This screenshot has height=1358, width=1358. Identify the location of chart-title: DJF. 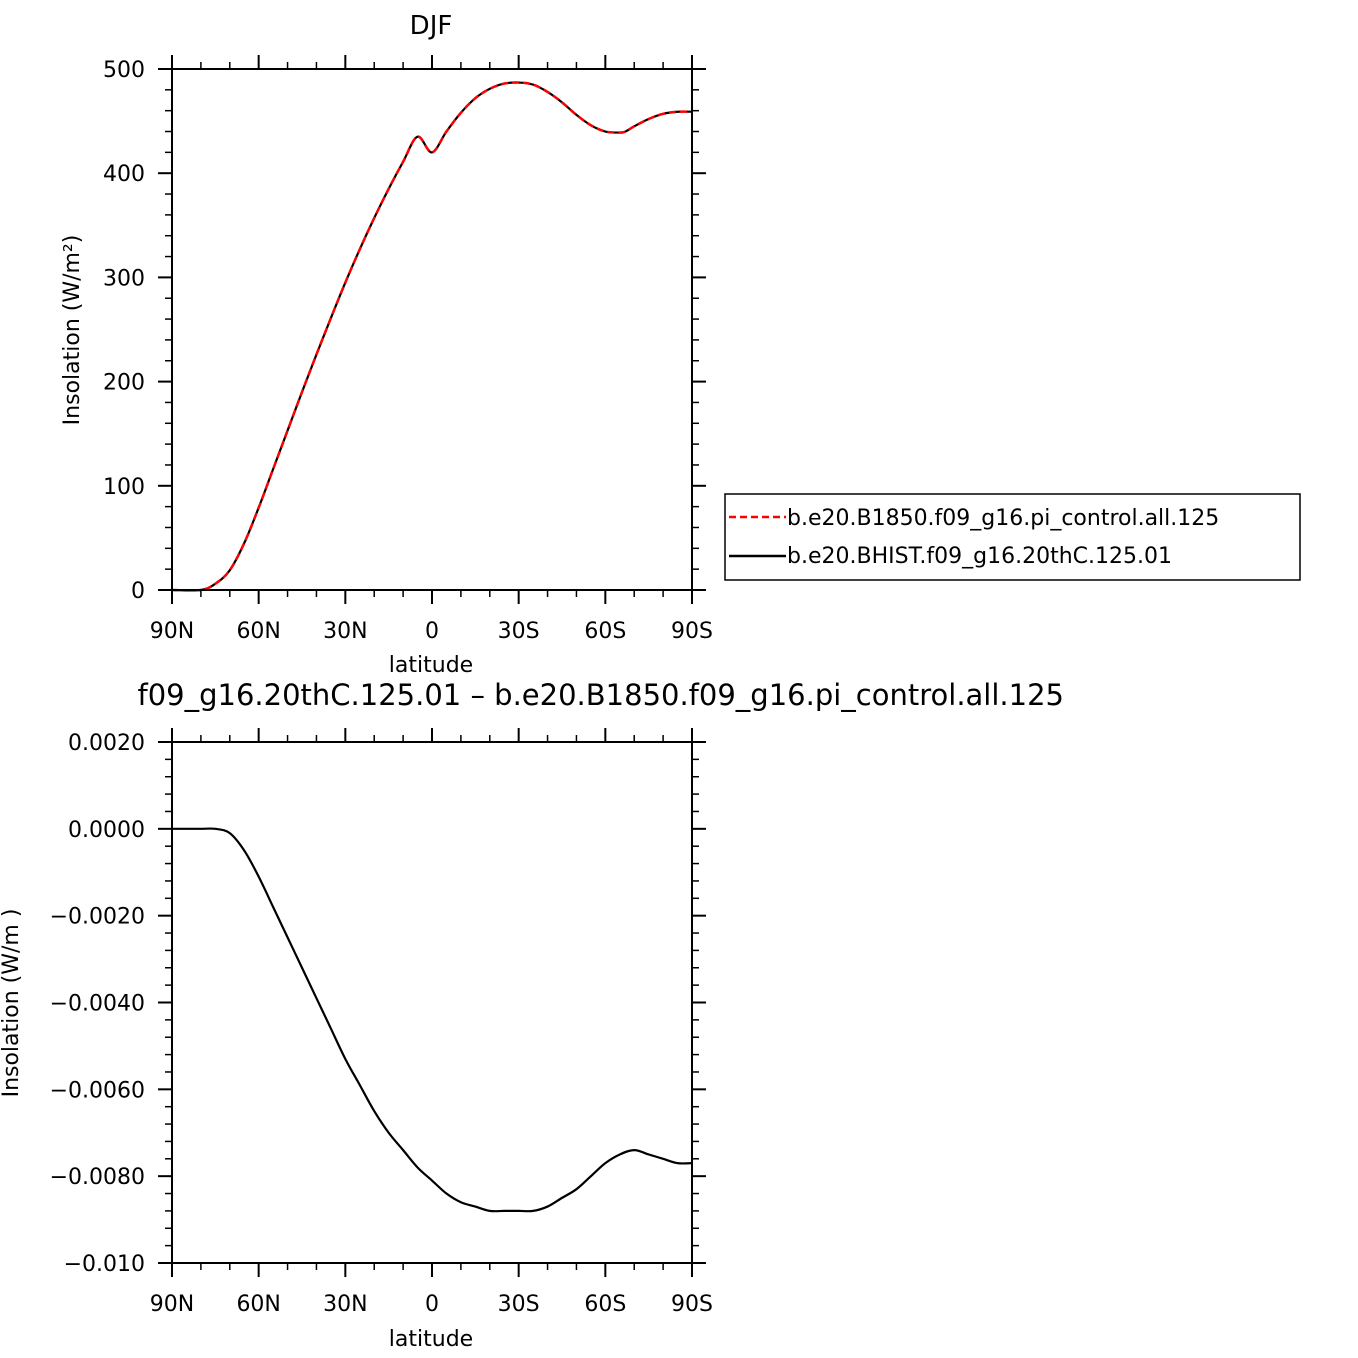
(431, 26).